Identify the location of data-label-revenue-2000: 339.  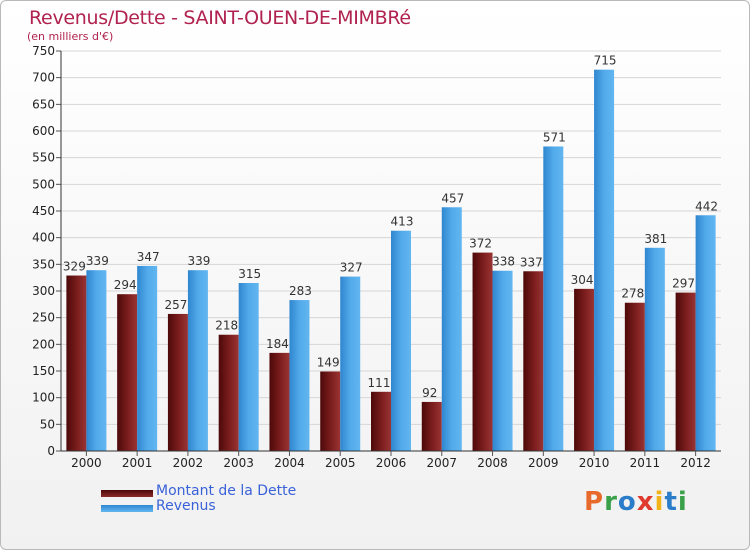
(97, 261).